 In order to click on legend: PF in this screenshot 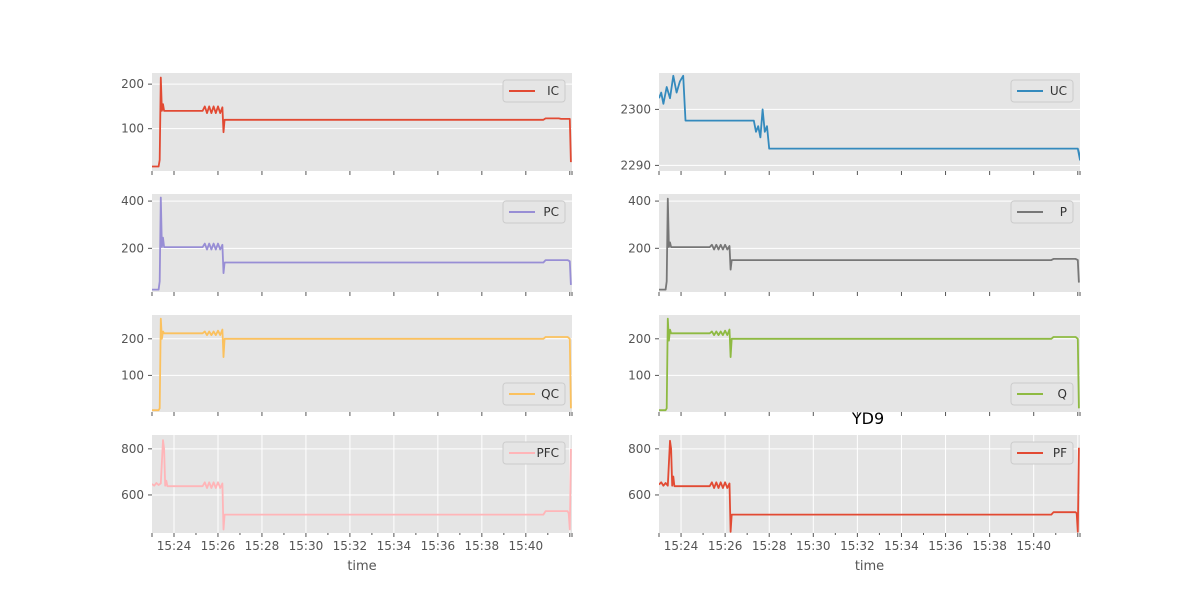, I will do `click(1042, 453)`.